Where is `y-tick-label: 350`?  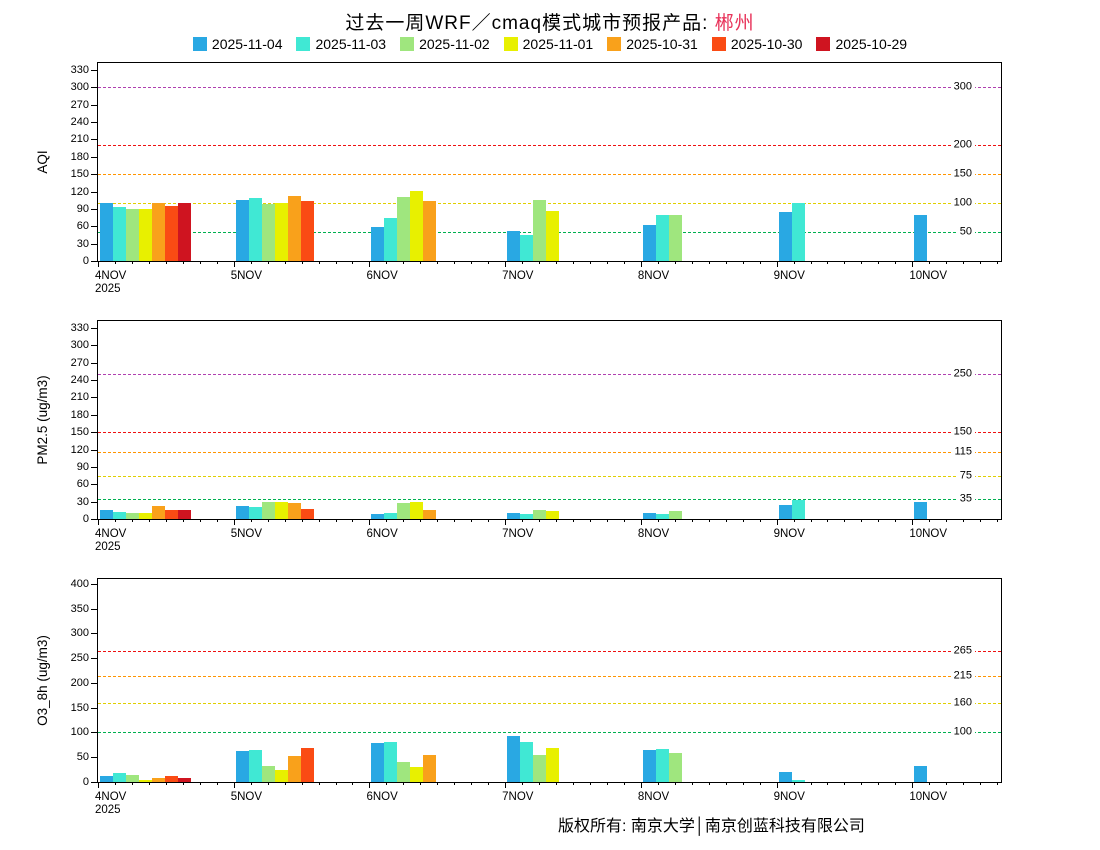
y-tick-label: 350 is located at coordinates (79, 608).